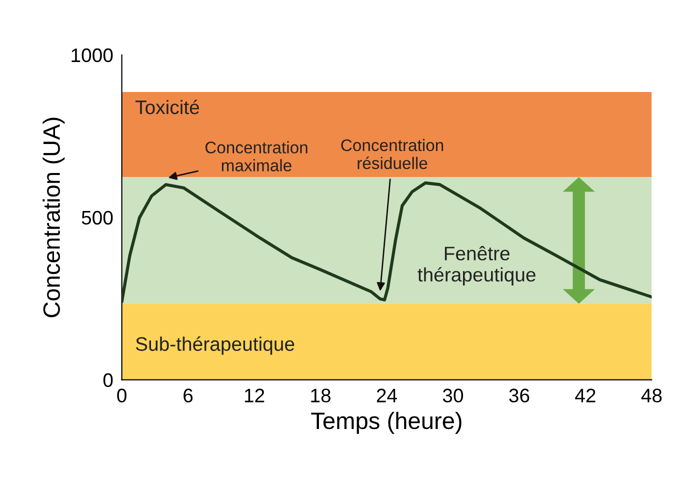  I want to click on x-tick-label: 42, so click(585, 395).